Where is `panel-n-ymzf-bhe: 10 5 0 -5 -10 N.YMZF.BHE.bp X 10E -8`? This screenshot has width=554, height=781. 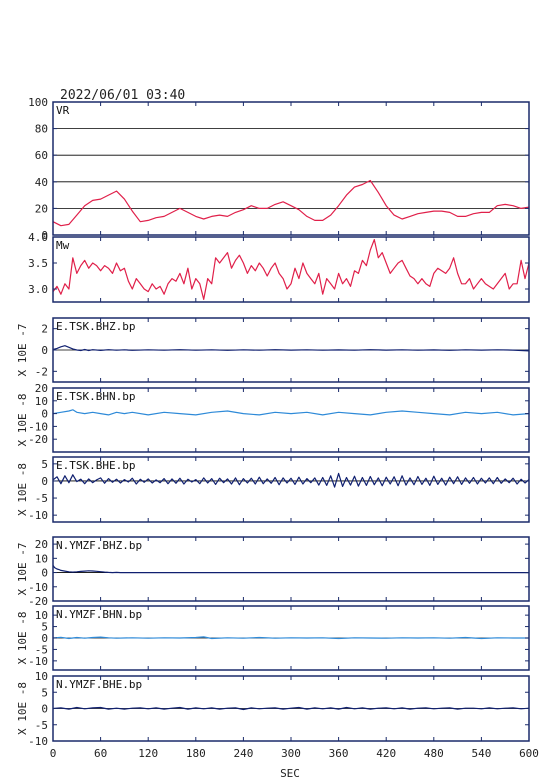 panel-n-ymzf-bhe: 10 5 0 -5 -10 N.YMZF.BHE.bp X 10E -8 is located at coordinates (273, 709).